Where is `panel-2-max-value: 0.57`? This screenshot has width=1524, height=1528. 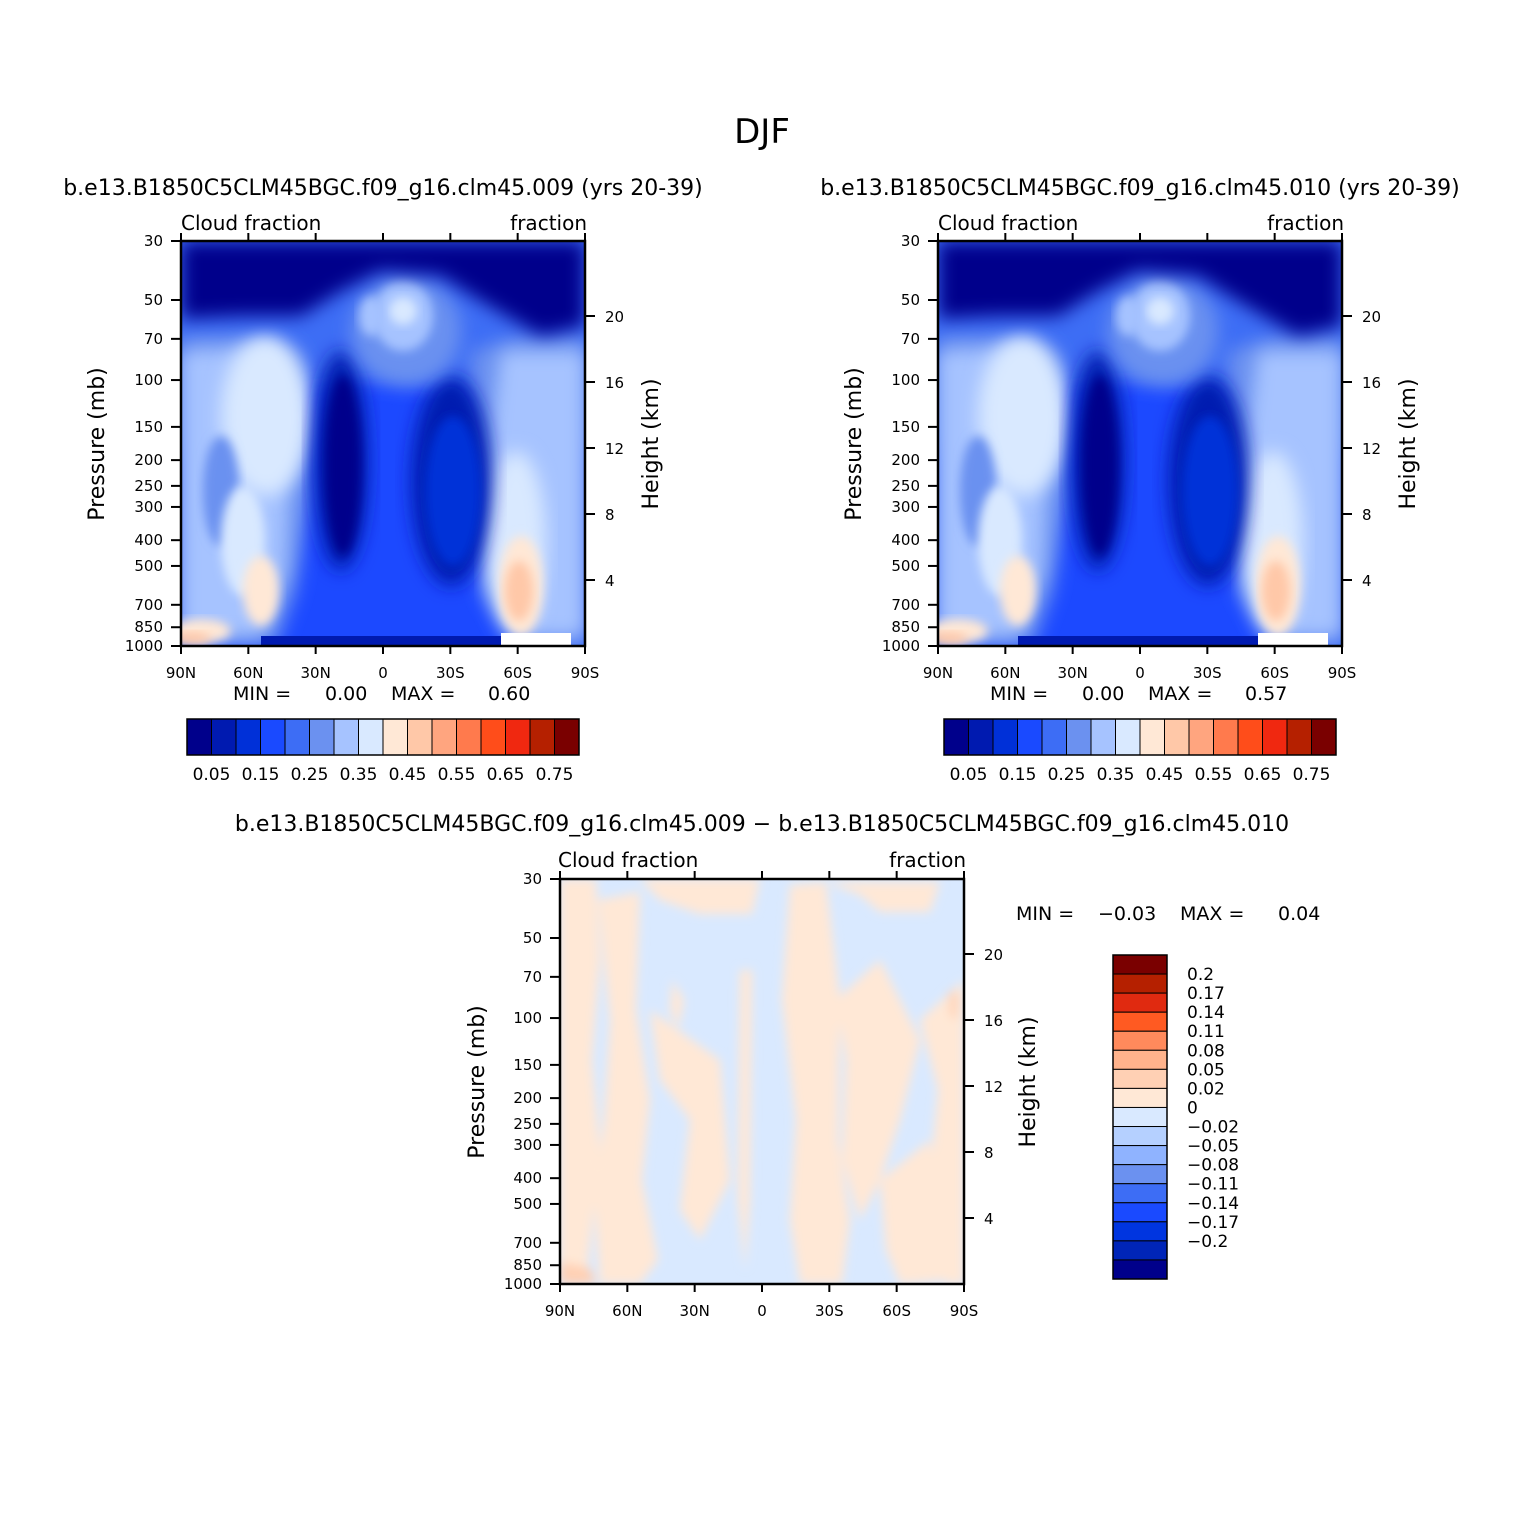
panel-2-max-value: 0.57 is located at coordinates (1266, 694).